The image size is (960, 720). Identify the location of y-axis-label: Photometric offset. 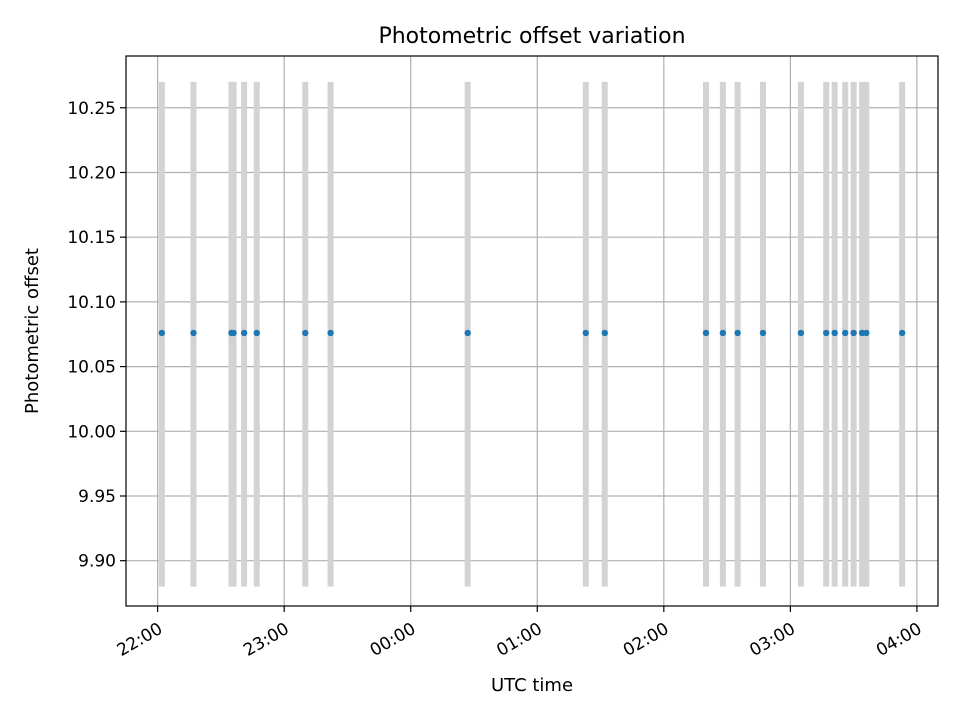
(32, 331).